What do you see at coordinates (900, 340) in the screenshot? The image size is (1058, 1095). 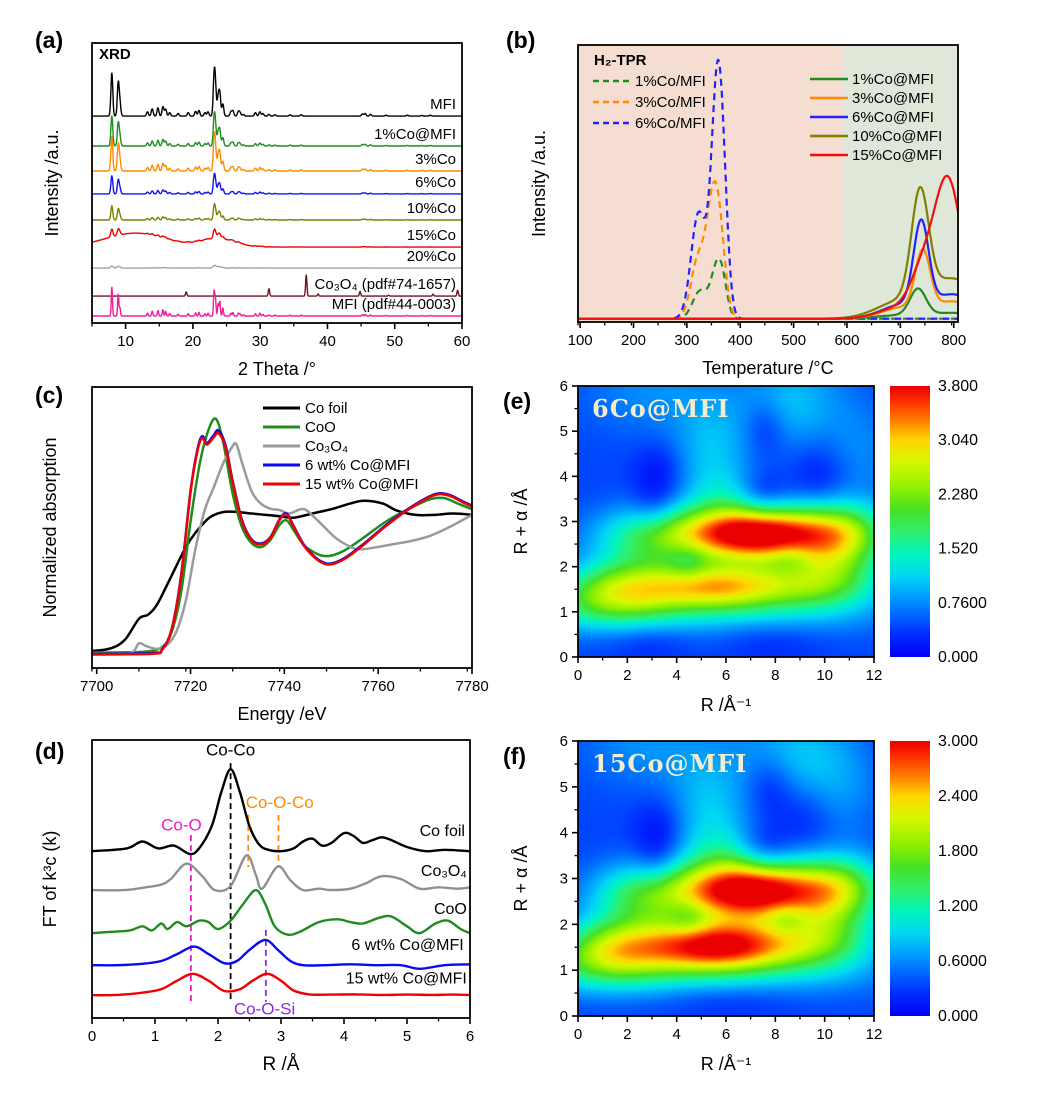 I see `panel-b-x-tick-label: 700` at bounding box center [900, 340].